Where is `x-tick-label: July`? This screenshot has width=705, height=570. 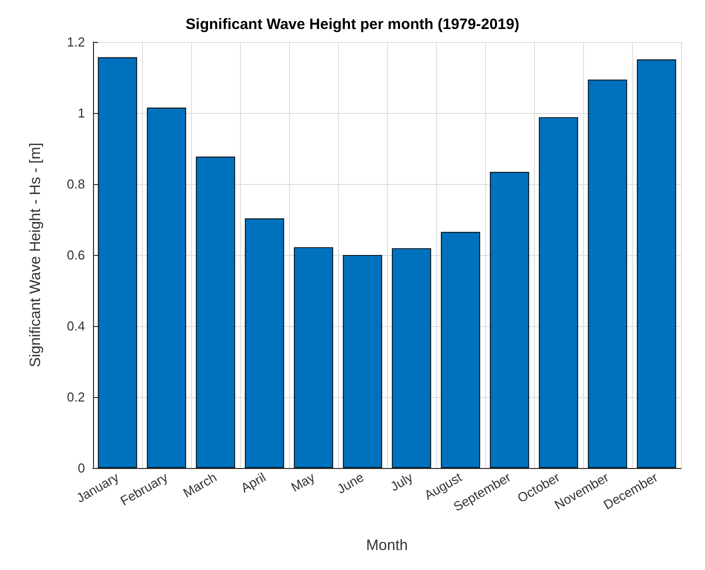
x-tick-label: July is located at coordinates (402, 481).